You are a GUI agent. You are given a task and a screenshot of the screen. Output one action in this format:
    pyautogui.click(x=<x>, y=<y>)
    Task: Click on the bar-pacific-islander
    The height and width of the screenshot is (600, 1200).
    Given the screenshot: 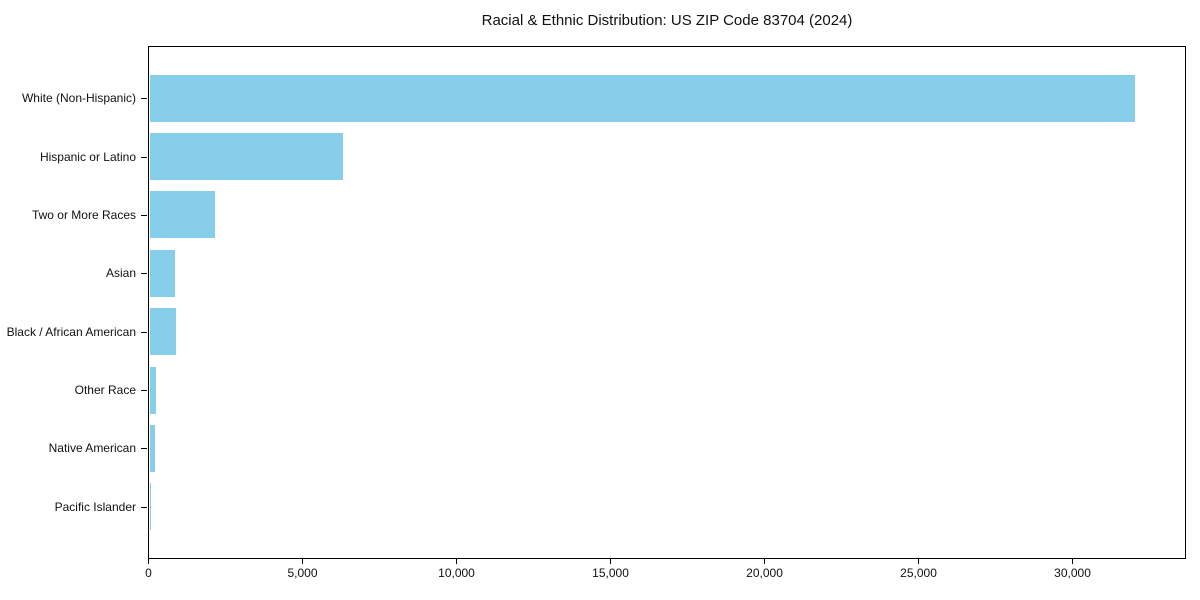 What is the action you would take?
    pyautogui.click(x=151, y=507)
    